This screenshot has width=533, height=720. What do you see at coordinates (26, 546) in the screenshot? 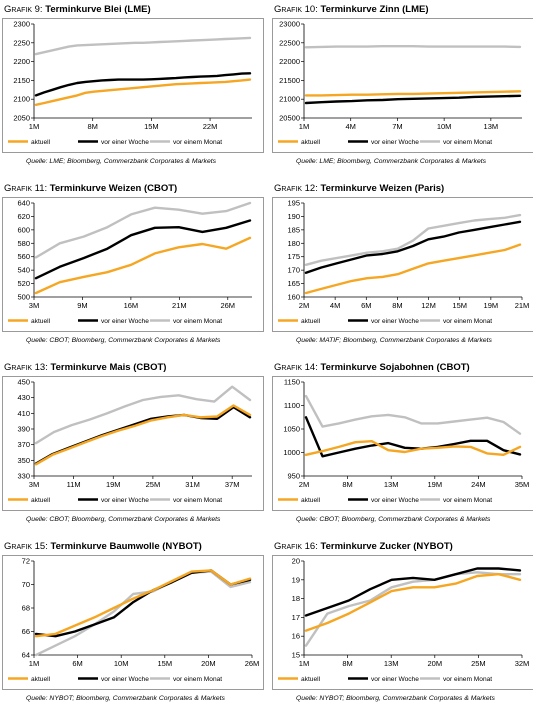
I see `chart-number: Grafik 15:` at bounding box center [26, 546].